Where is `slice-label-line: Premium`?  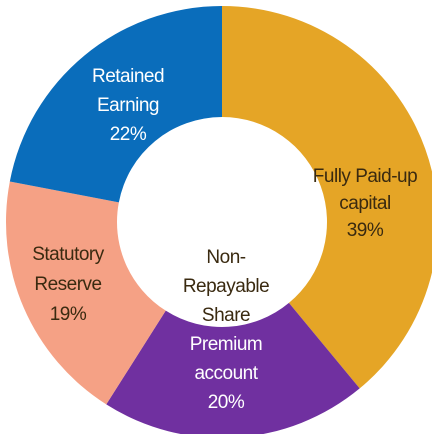
slice-label-line: Premium is located at coordinates (226, 344).